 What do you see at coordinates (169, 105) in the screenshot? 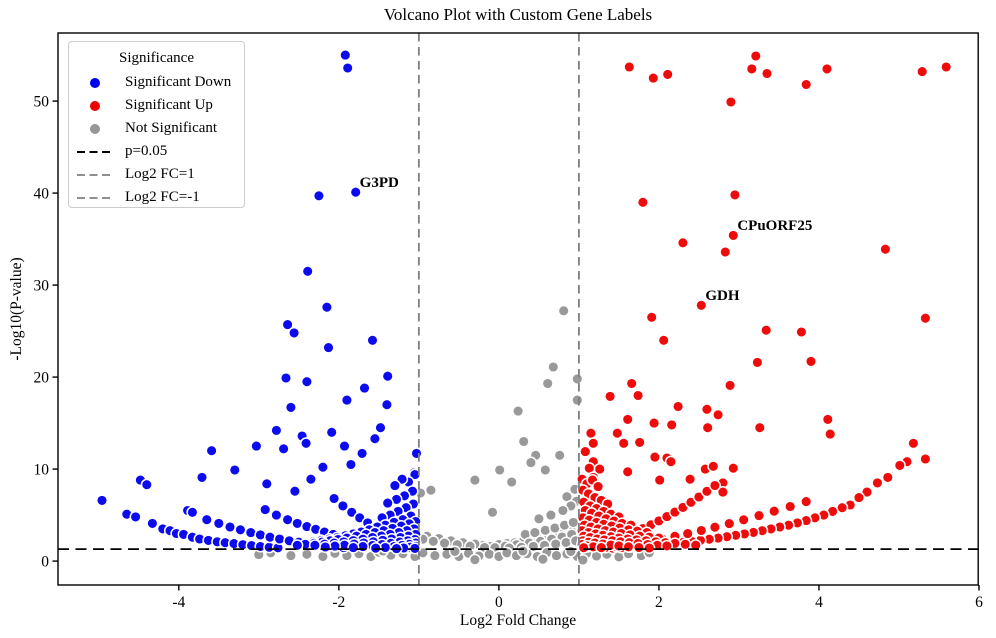
I see `legend-item-label: Significant Up` at bounding box center [169, 105].